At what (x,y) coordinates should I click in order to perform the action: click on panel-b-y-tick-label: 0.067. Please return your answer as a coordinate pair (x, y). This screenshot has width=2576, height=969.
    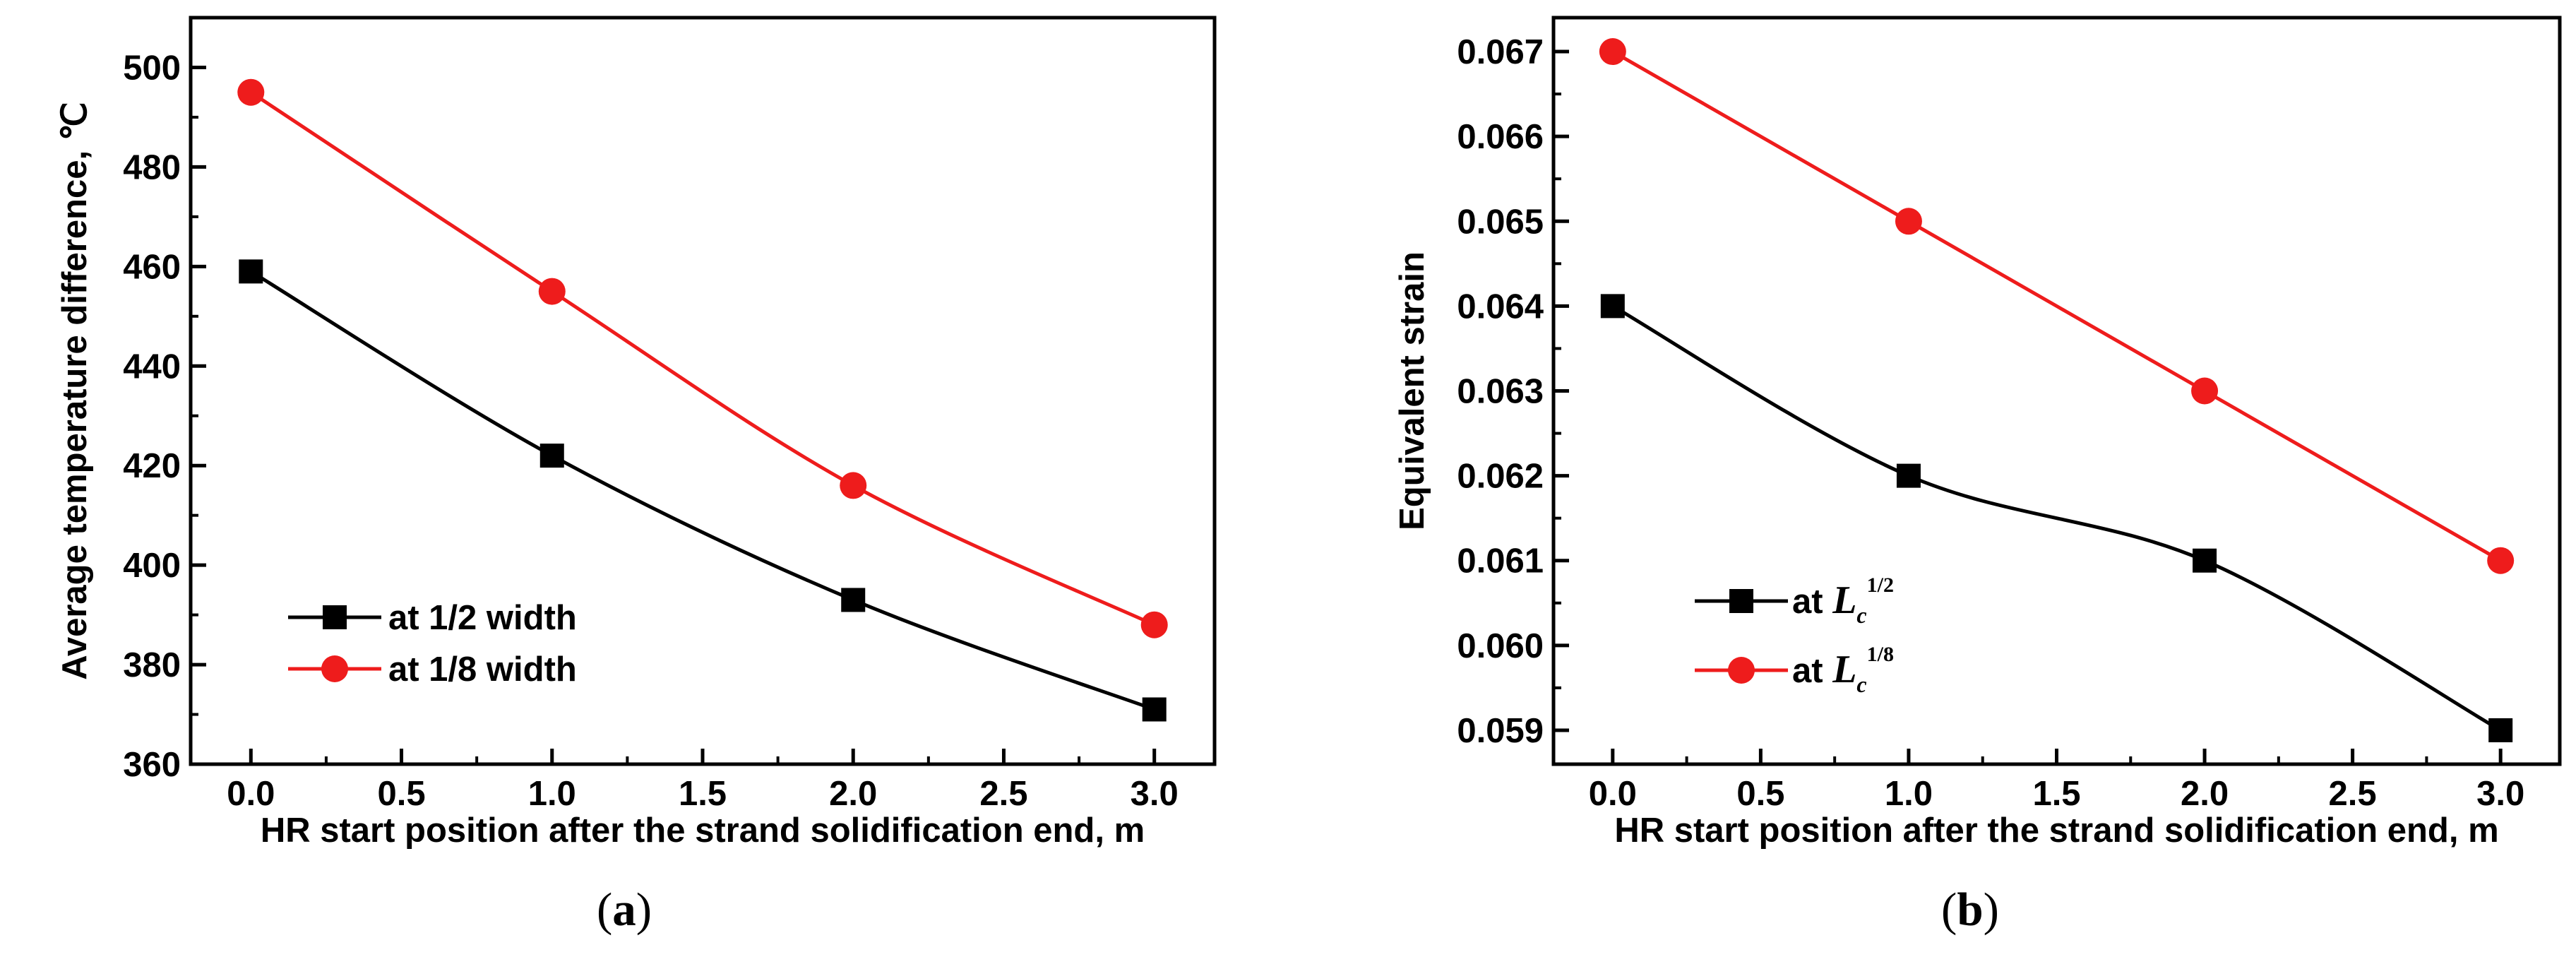
    Looking at the image, I should click on (1500, 52).